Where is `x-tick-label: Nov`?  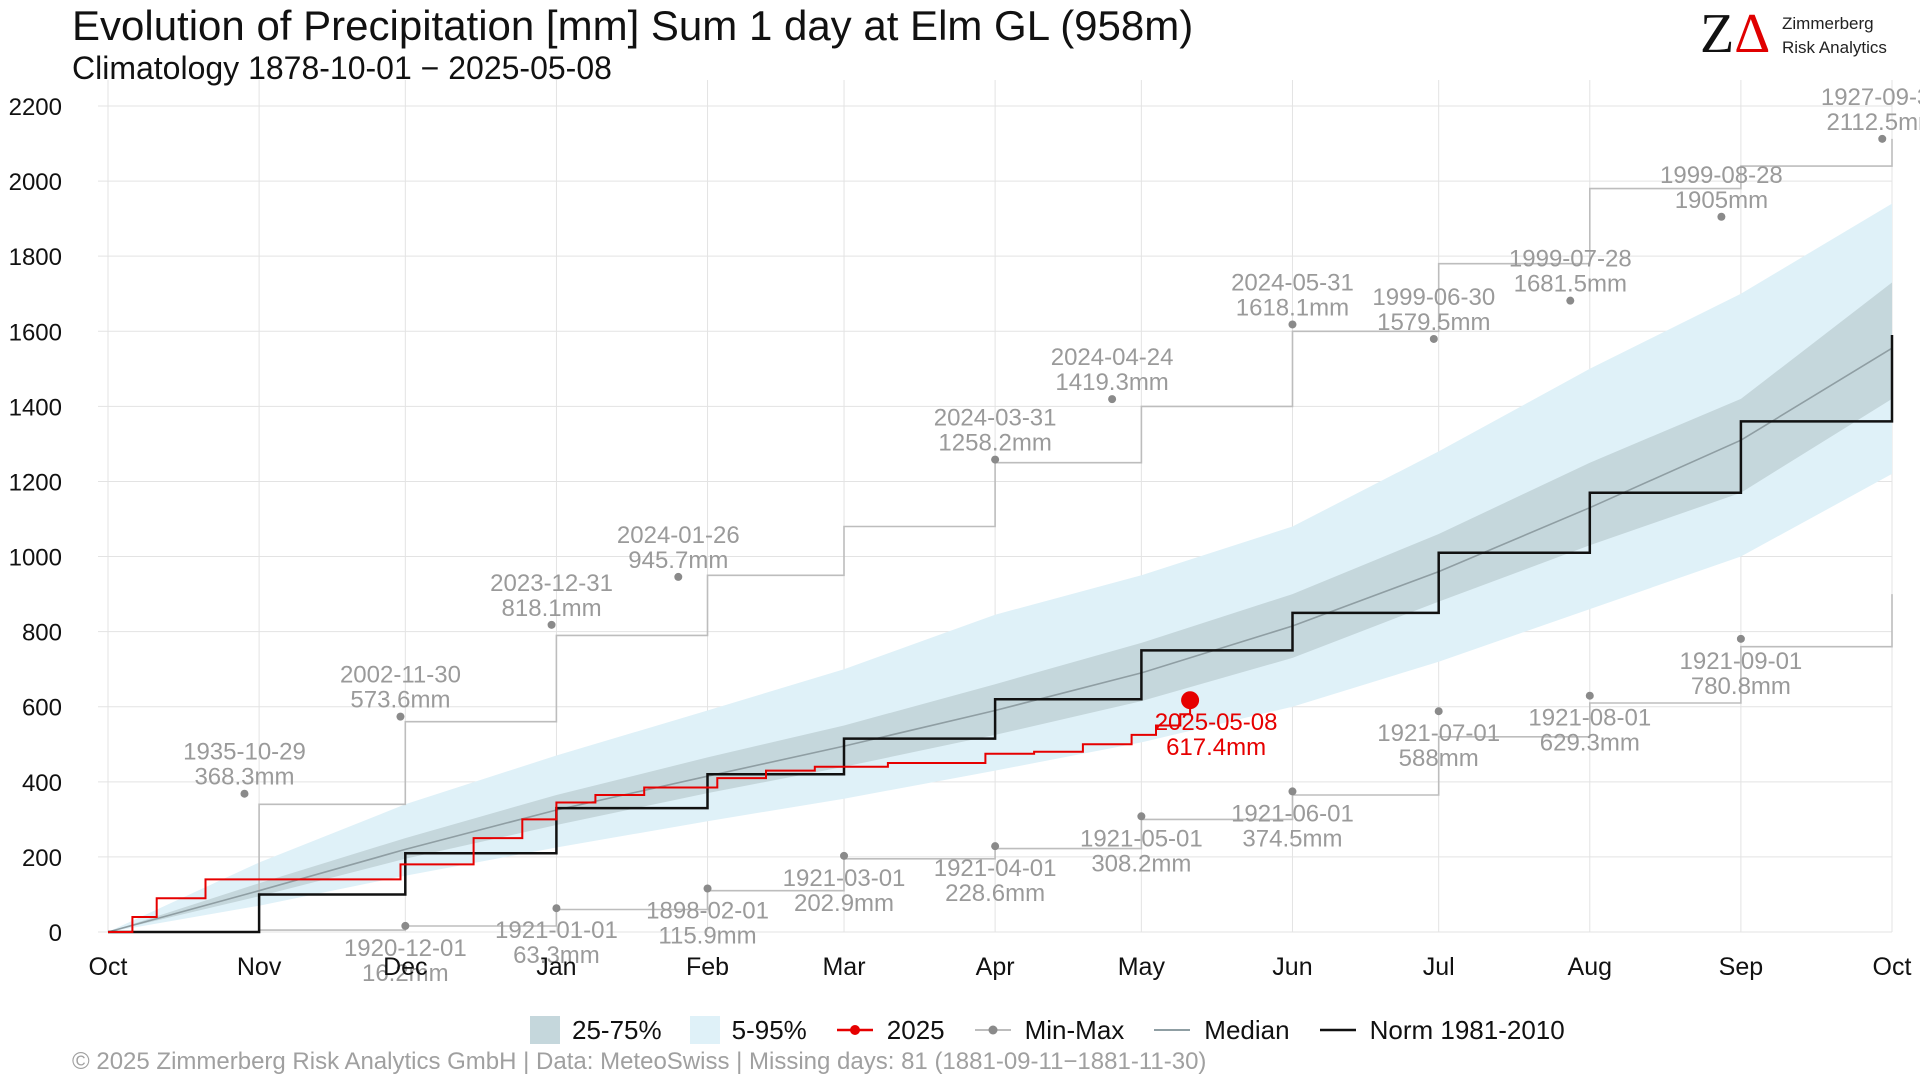 x-tick-label: Nov is located at coordinates (259, 967).